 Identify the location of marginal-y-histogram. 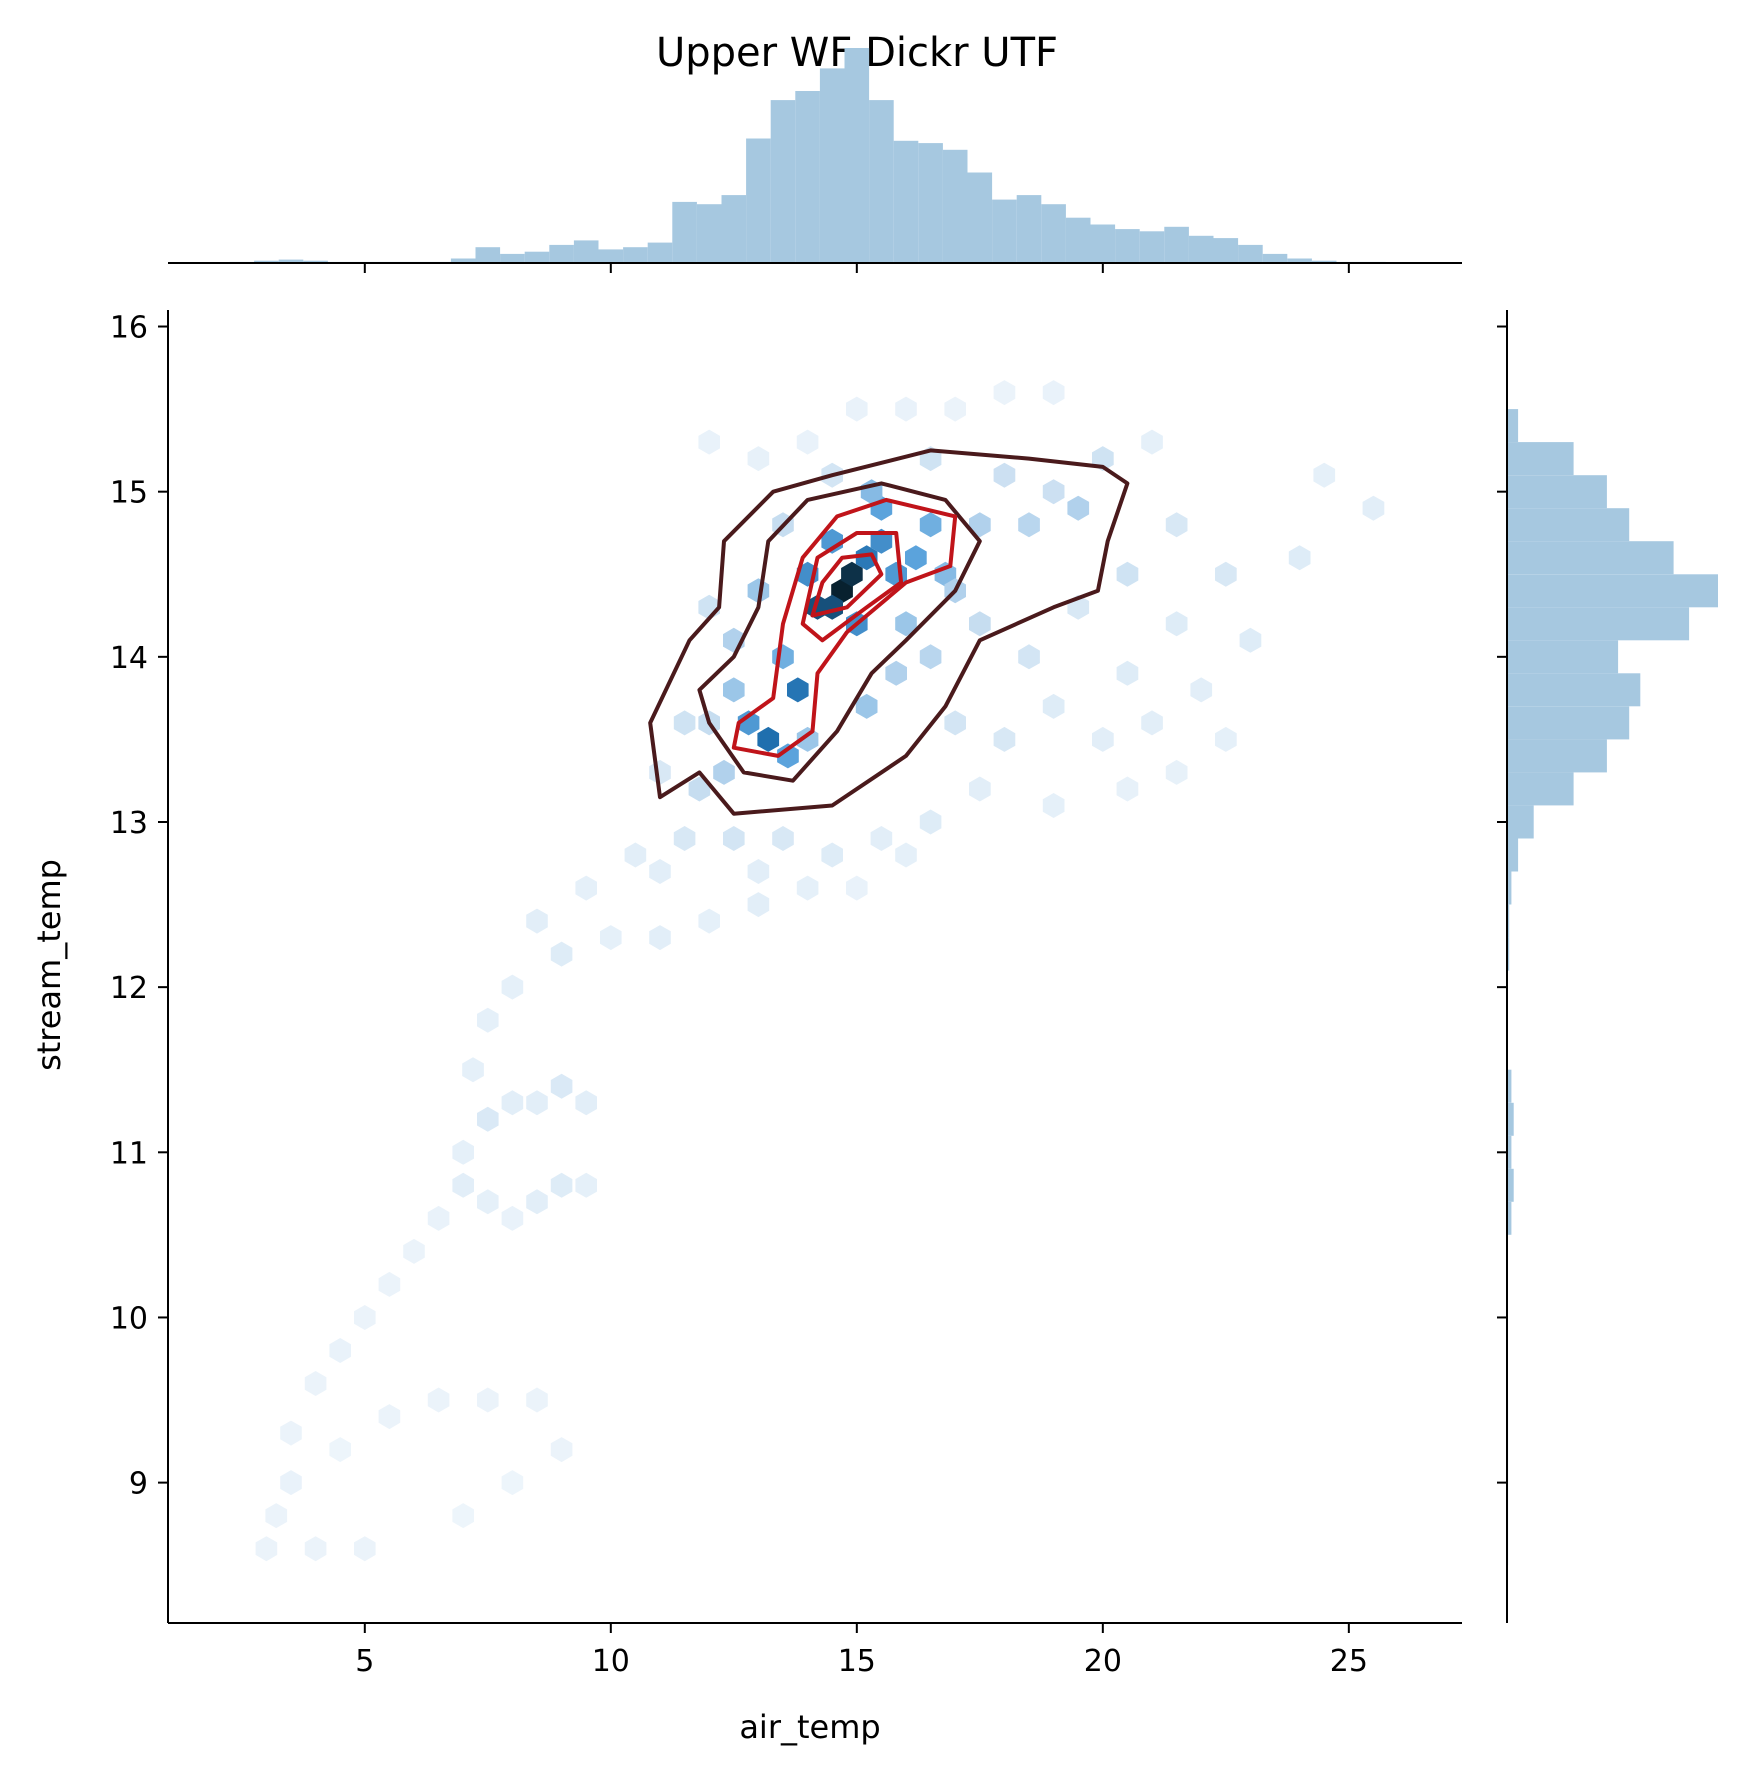
(1607, 966).